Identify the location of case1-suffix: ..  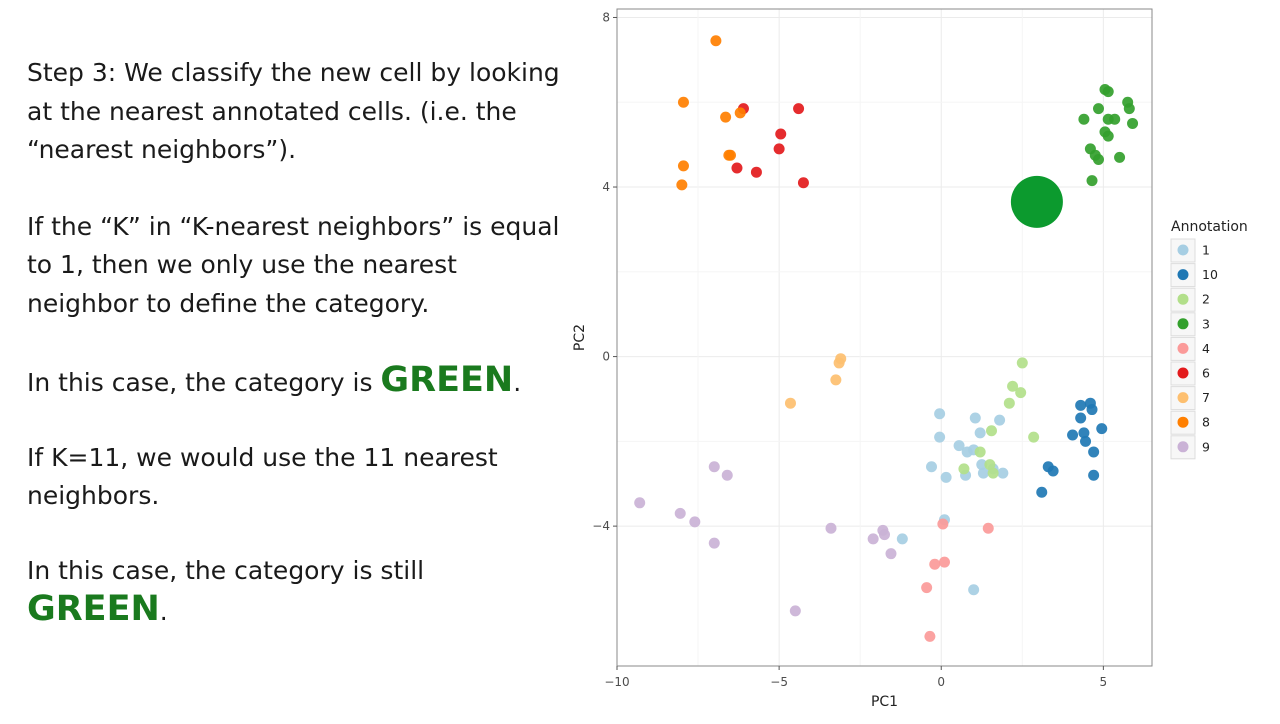
(517, 382).